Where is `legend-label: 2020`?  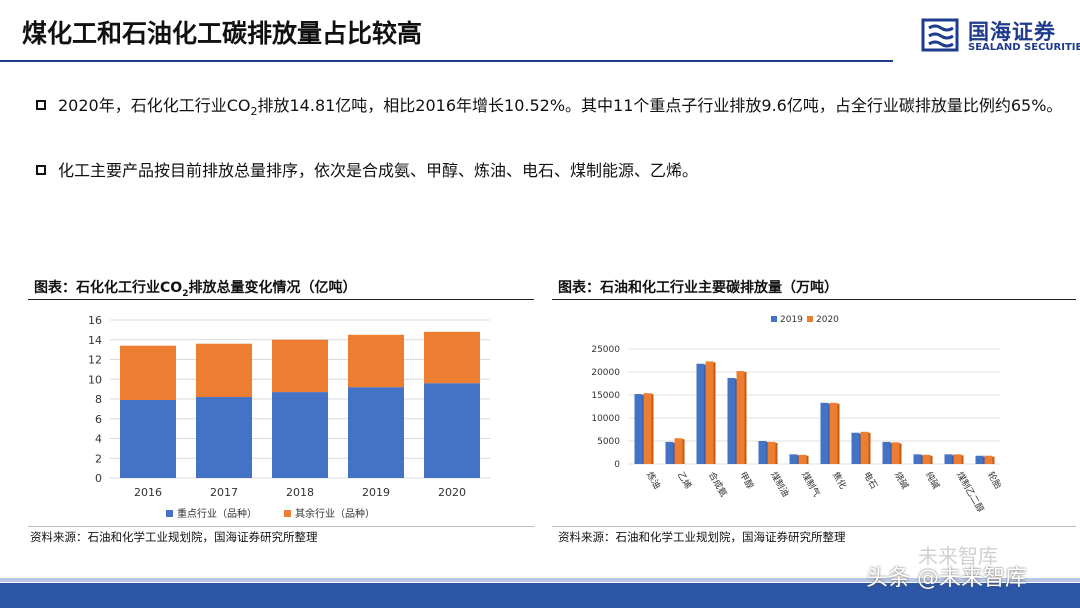 legend-label: 2020 is located at coordinates (827, 320).